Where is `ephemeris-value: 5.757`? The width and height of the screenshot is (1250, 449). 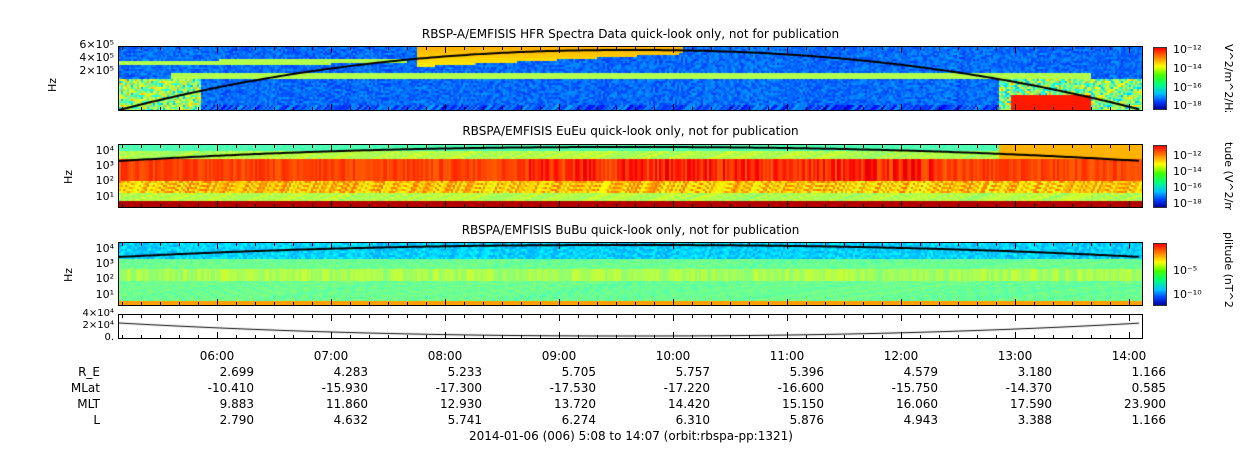 ephemeris-value: 5.757 is located at coordinates (692, 372).